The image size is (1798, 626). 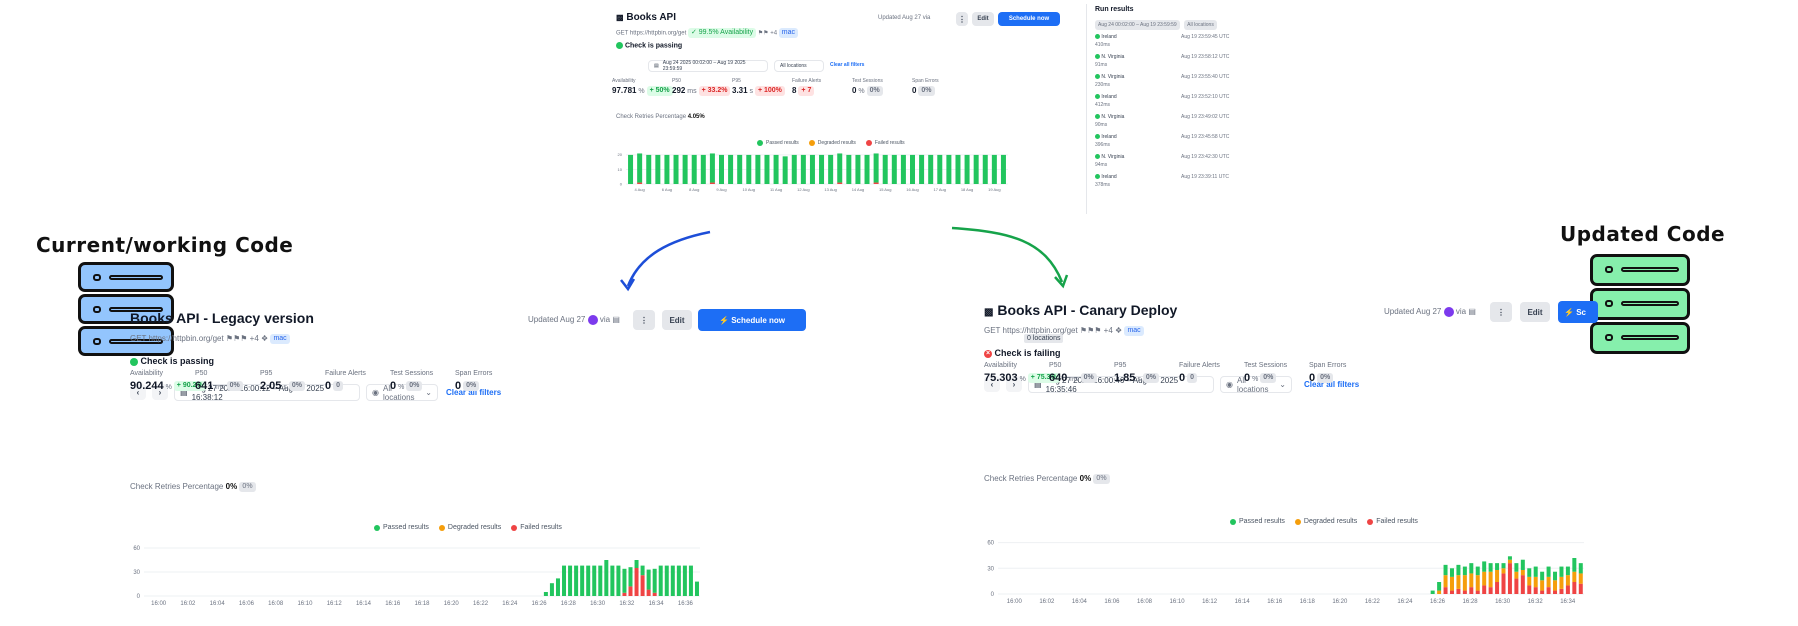 I want to click on run-location: N. Virginia, so click(x=1112, y=157).